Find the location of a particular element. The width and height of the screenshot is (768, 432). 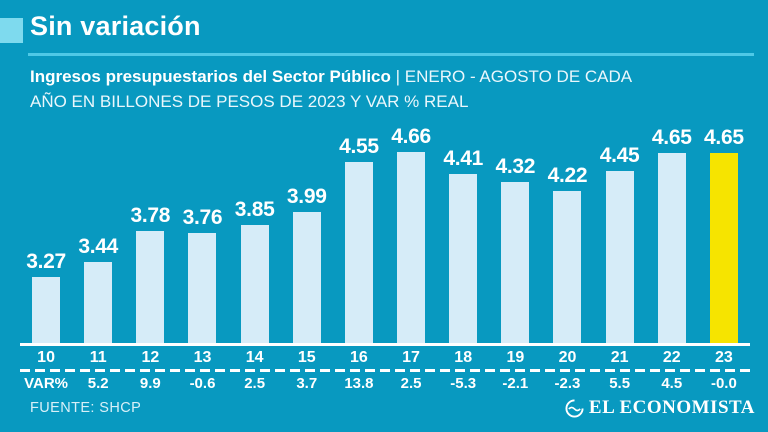

bar-value-label: 4.45 is located at coordinates (619, 155).